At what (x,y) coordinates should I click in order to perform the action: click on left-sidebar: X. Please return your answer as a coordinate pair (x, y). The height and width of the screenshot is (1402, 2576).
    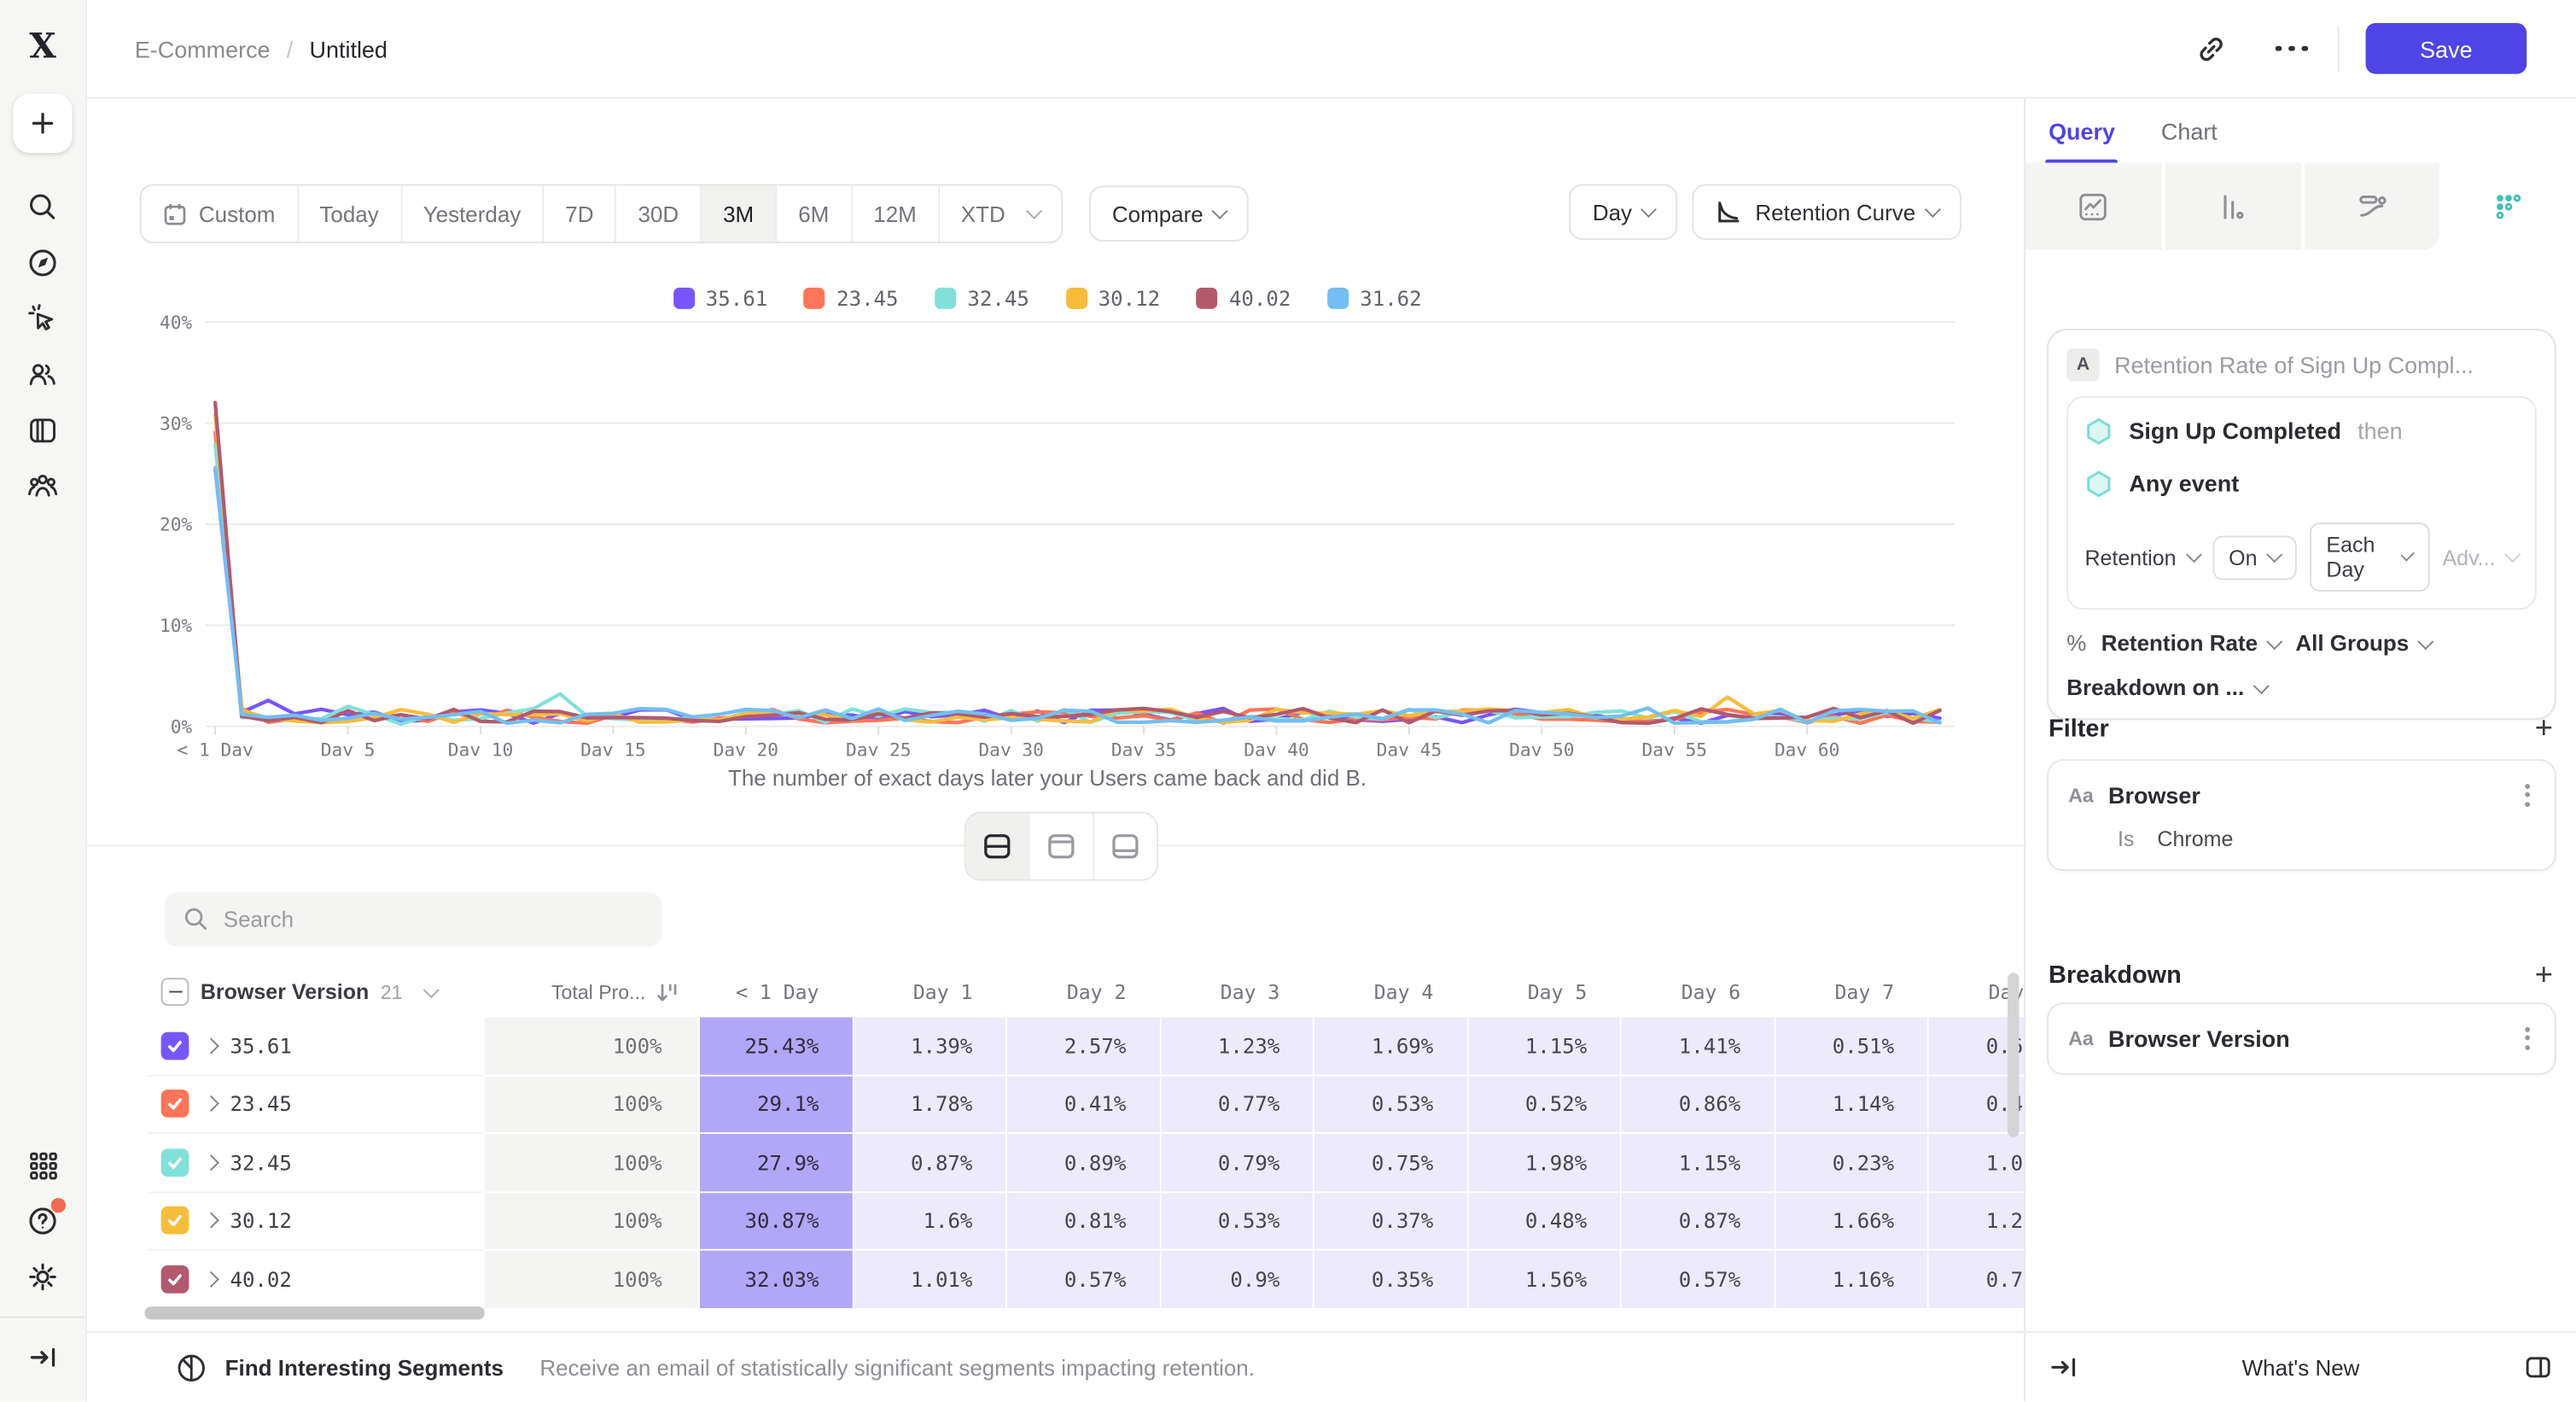
    Looking at the image, I should click on (44, 701).